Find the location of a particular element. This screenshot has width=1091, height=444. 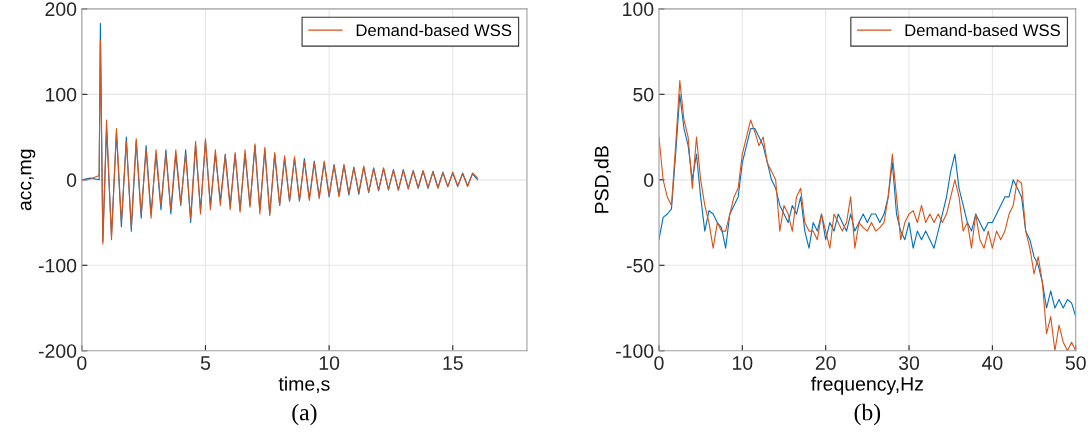

x-tick-label: 20 is located at coordinates (825, 363).